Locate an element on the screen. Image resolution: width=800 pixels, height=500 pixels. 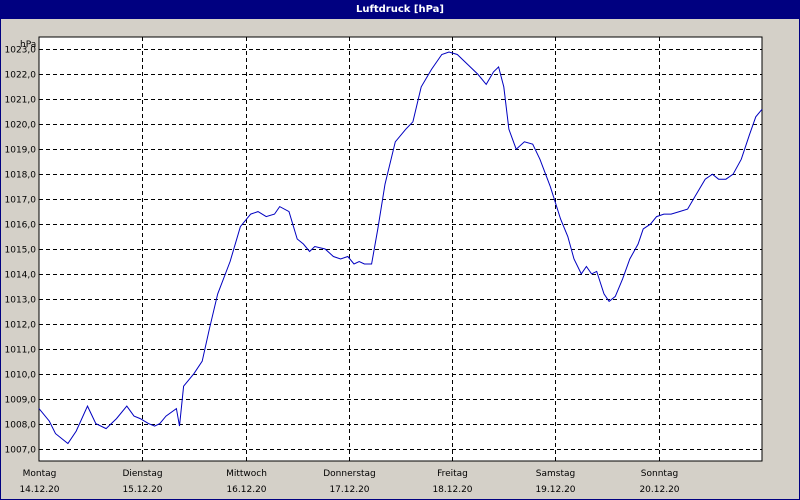
y-tick-label: 1017,0 is located at coordinates (21, 201).